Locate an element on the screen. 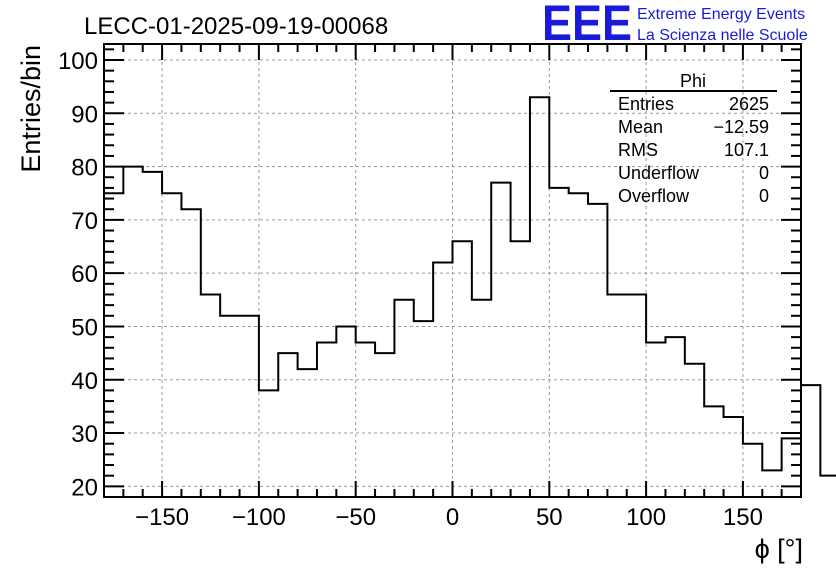 The image size is (836, 577). stats-row-value: 2625 is located at coordinates (749, 104).